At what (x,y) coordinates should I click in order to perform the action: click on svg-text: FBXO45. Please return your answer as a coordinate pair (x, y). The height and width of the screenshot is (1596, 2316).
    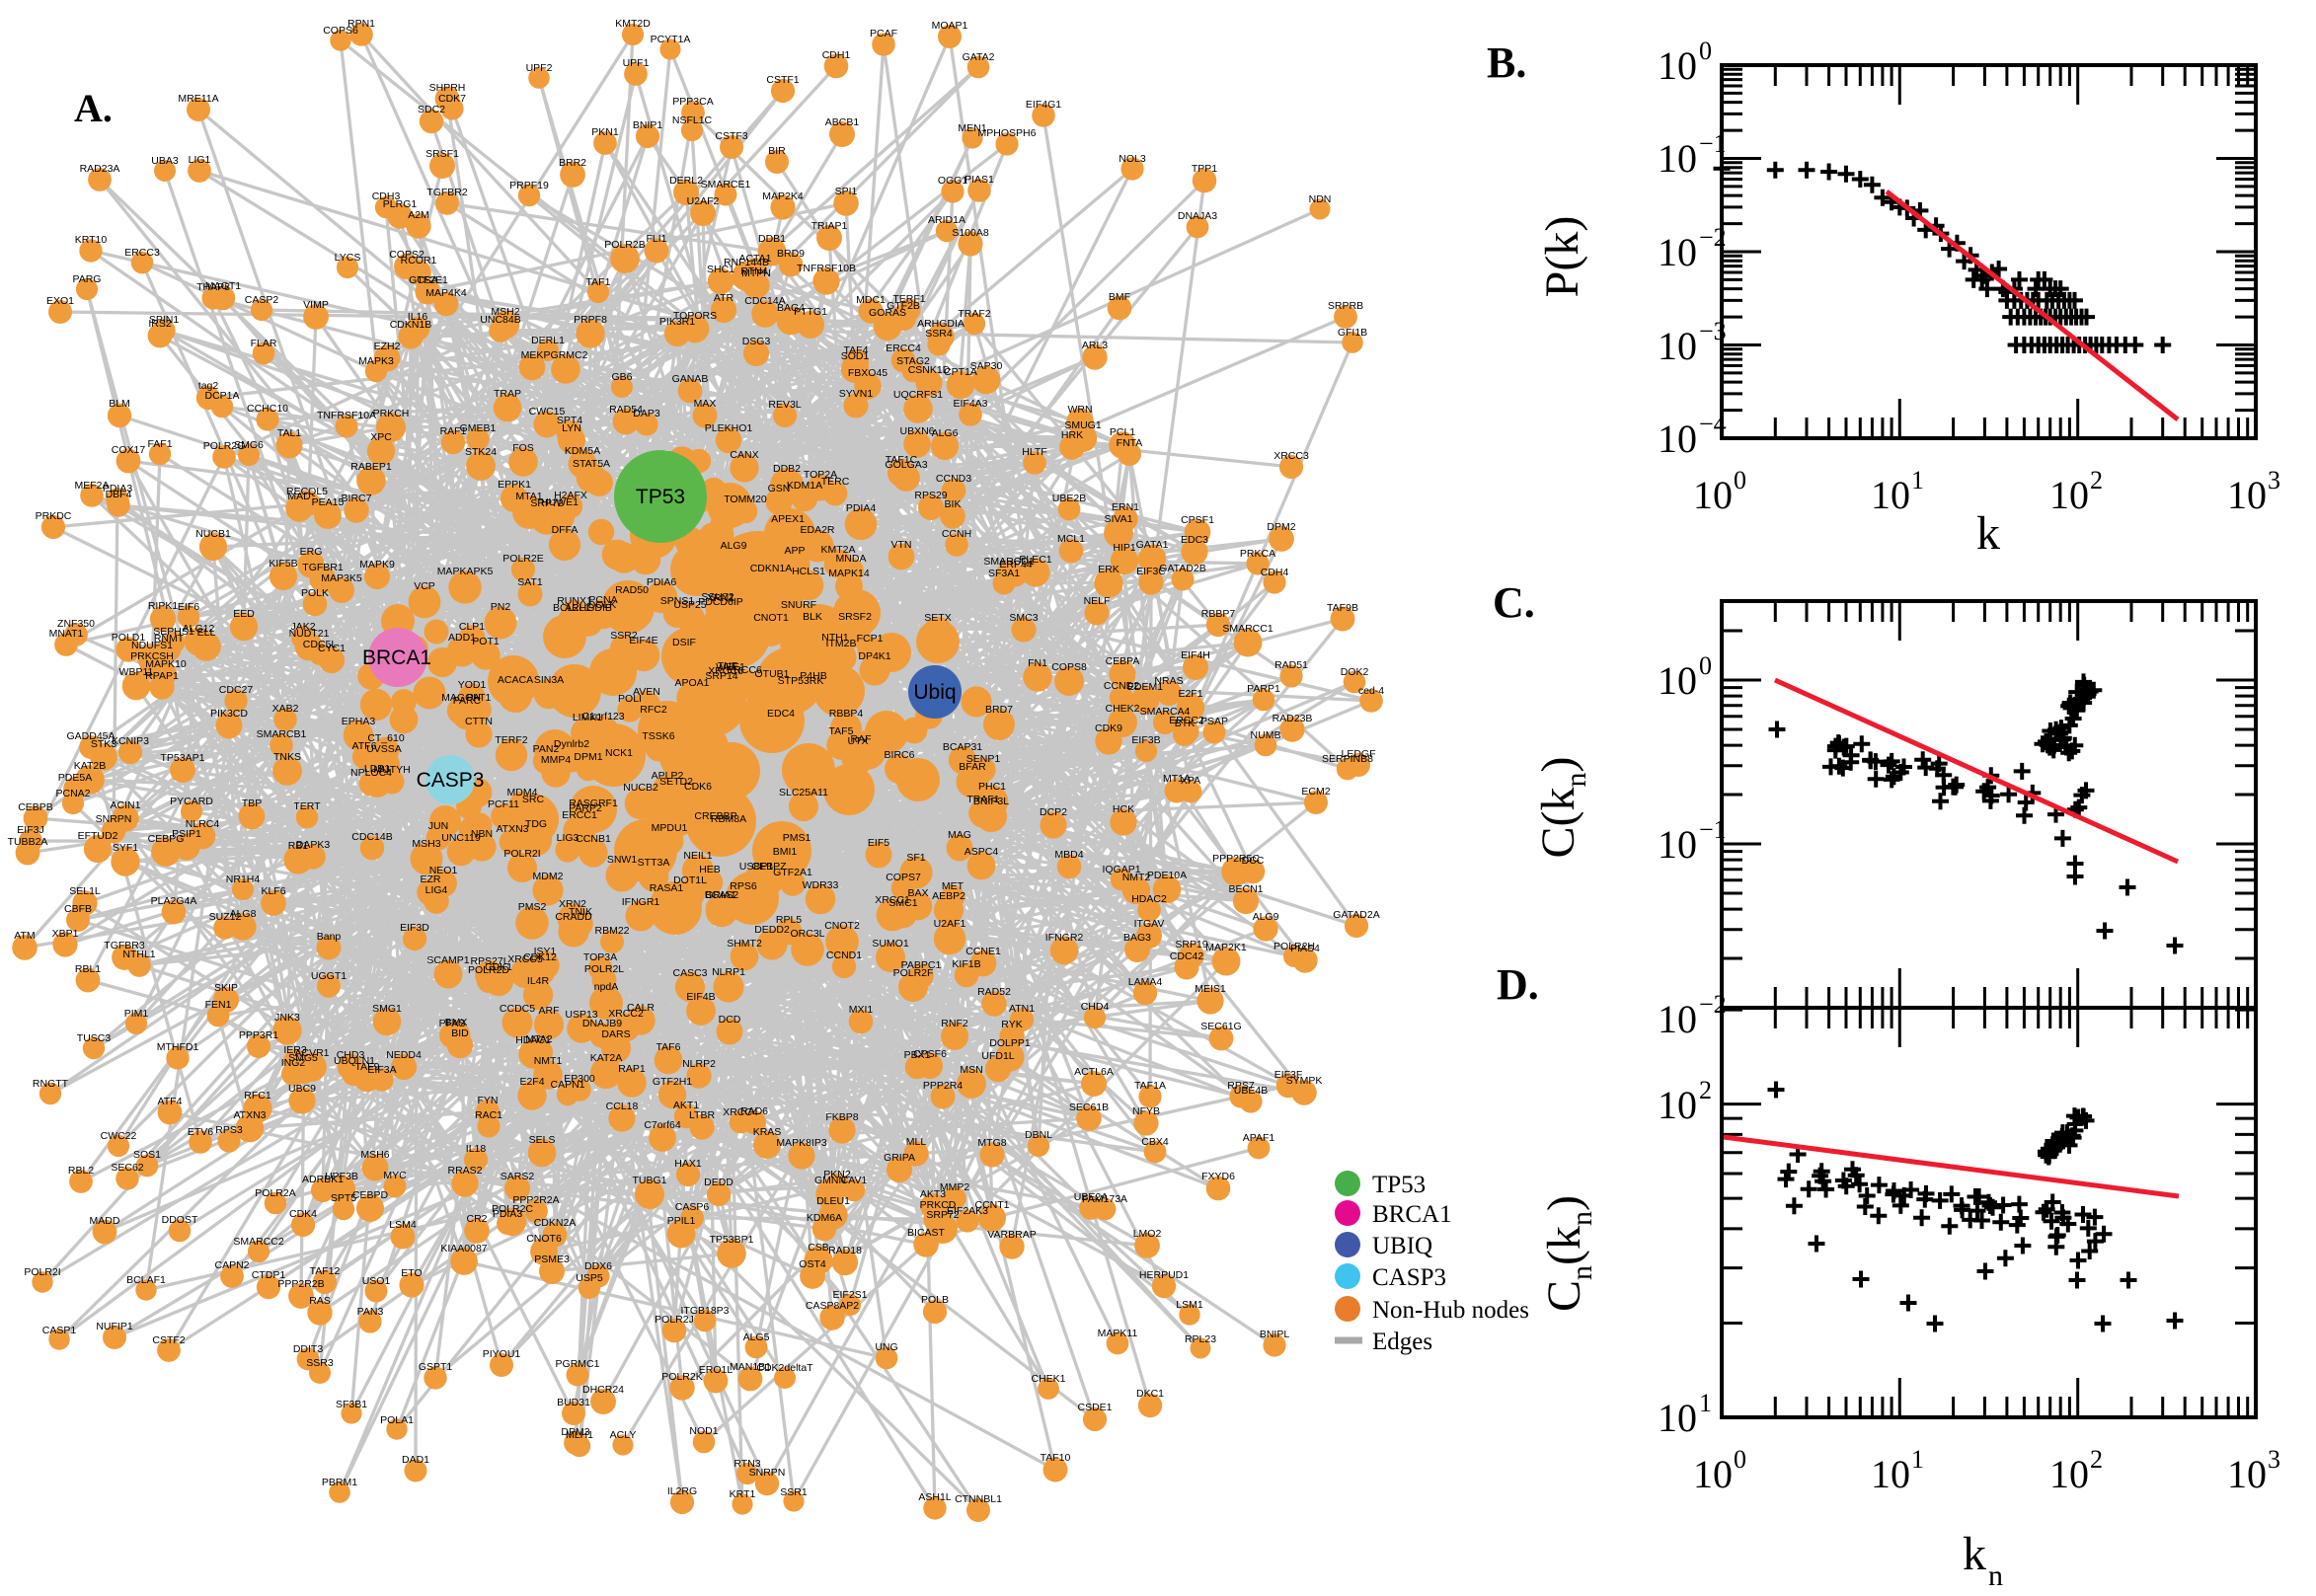
    Looking at the image, I should click on (868, 373).